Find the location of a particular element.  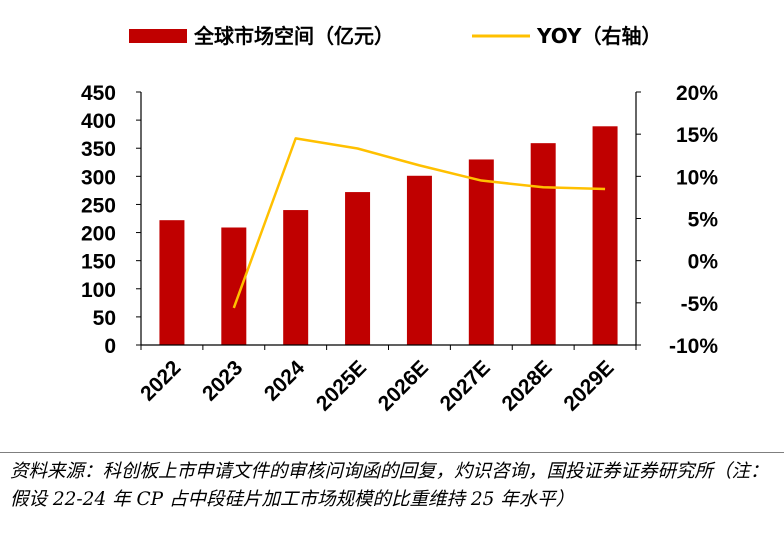

x-tick-label: 2027E is located at coordinates (465, 385).